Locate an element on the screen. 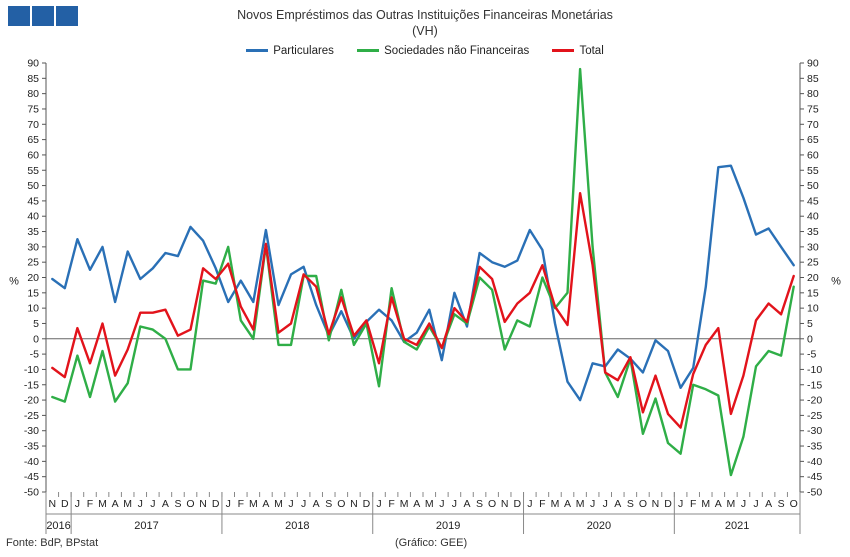 This screenshot has width=850, height=557. y-tick-label-right: 10 is located at coordinates (813, 309).